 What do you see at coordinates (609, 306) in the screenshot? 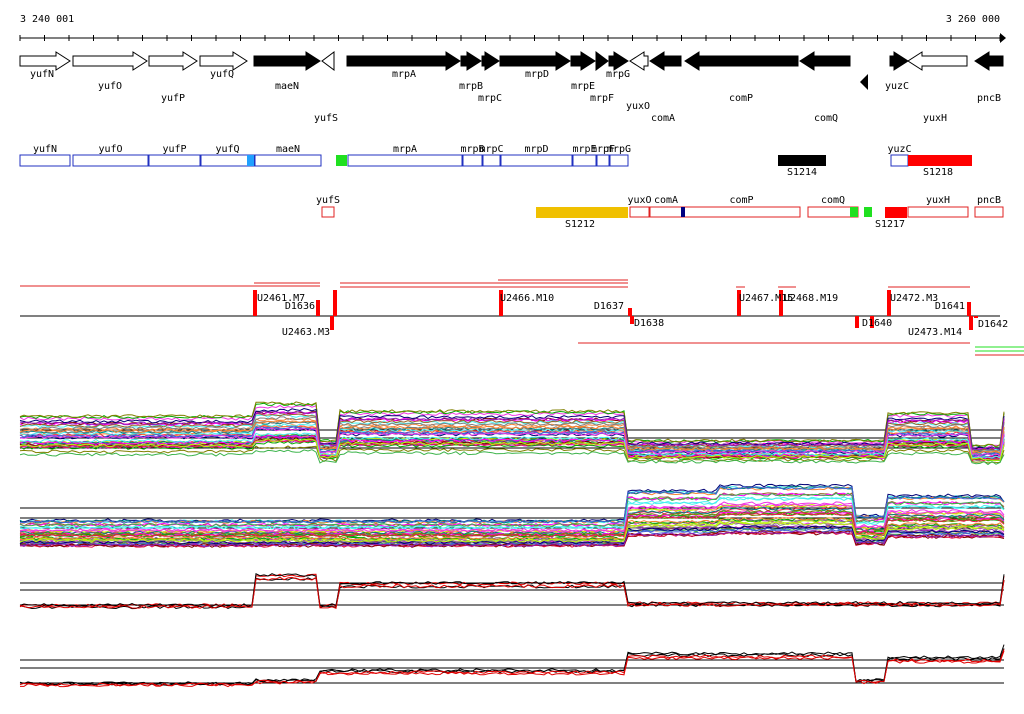
I see `feature-label: D1637` at bounding box center [609, 306].